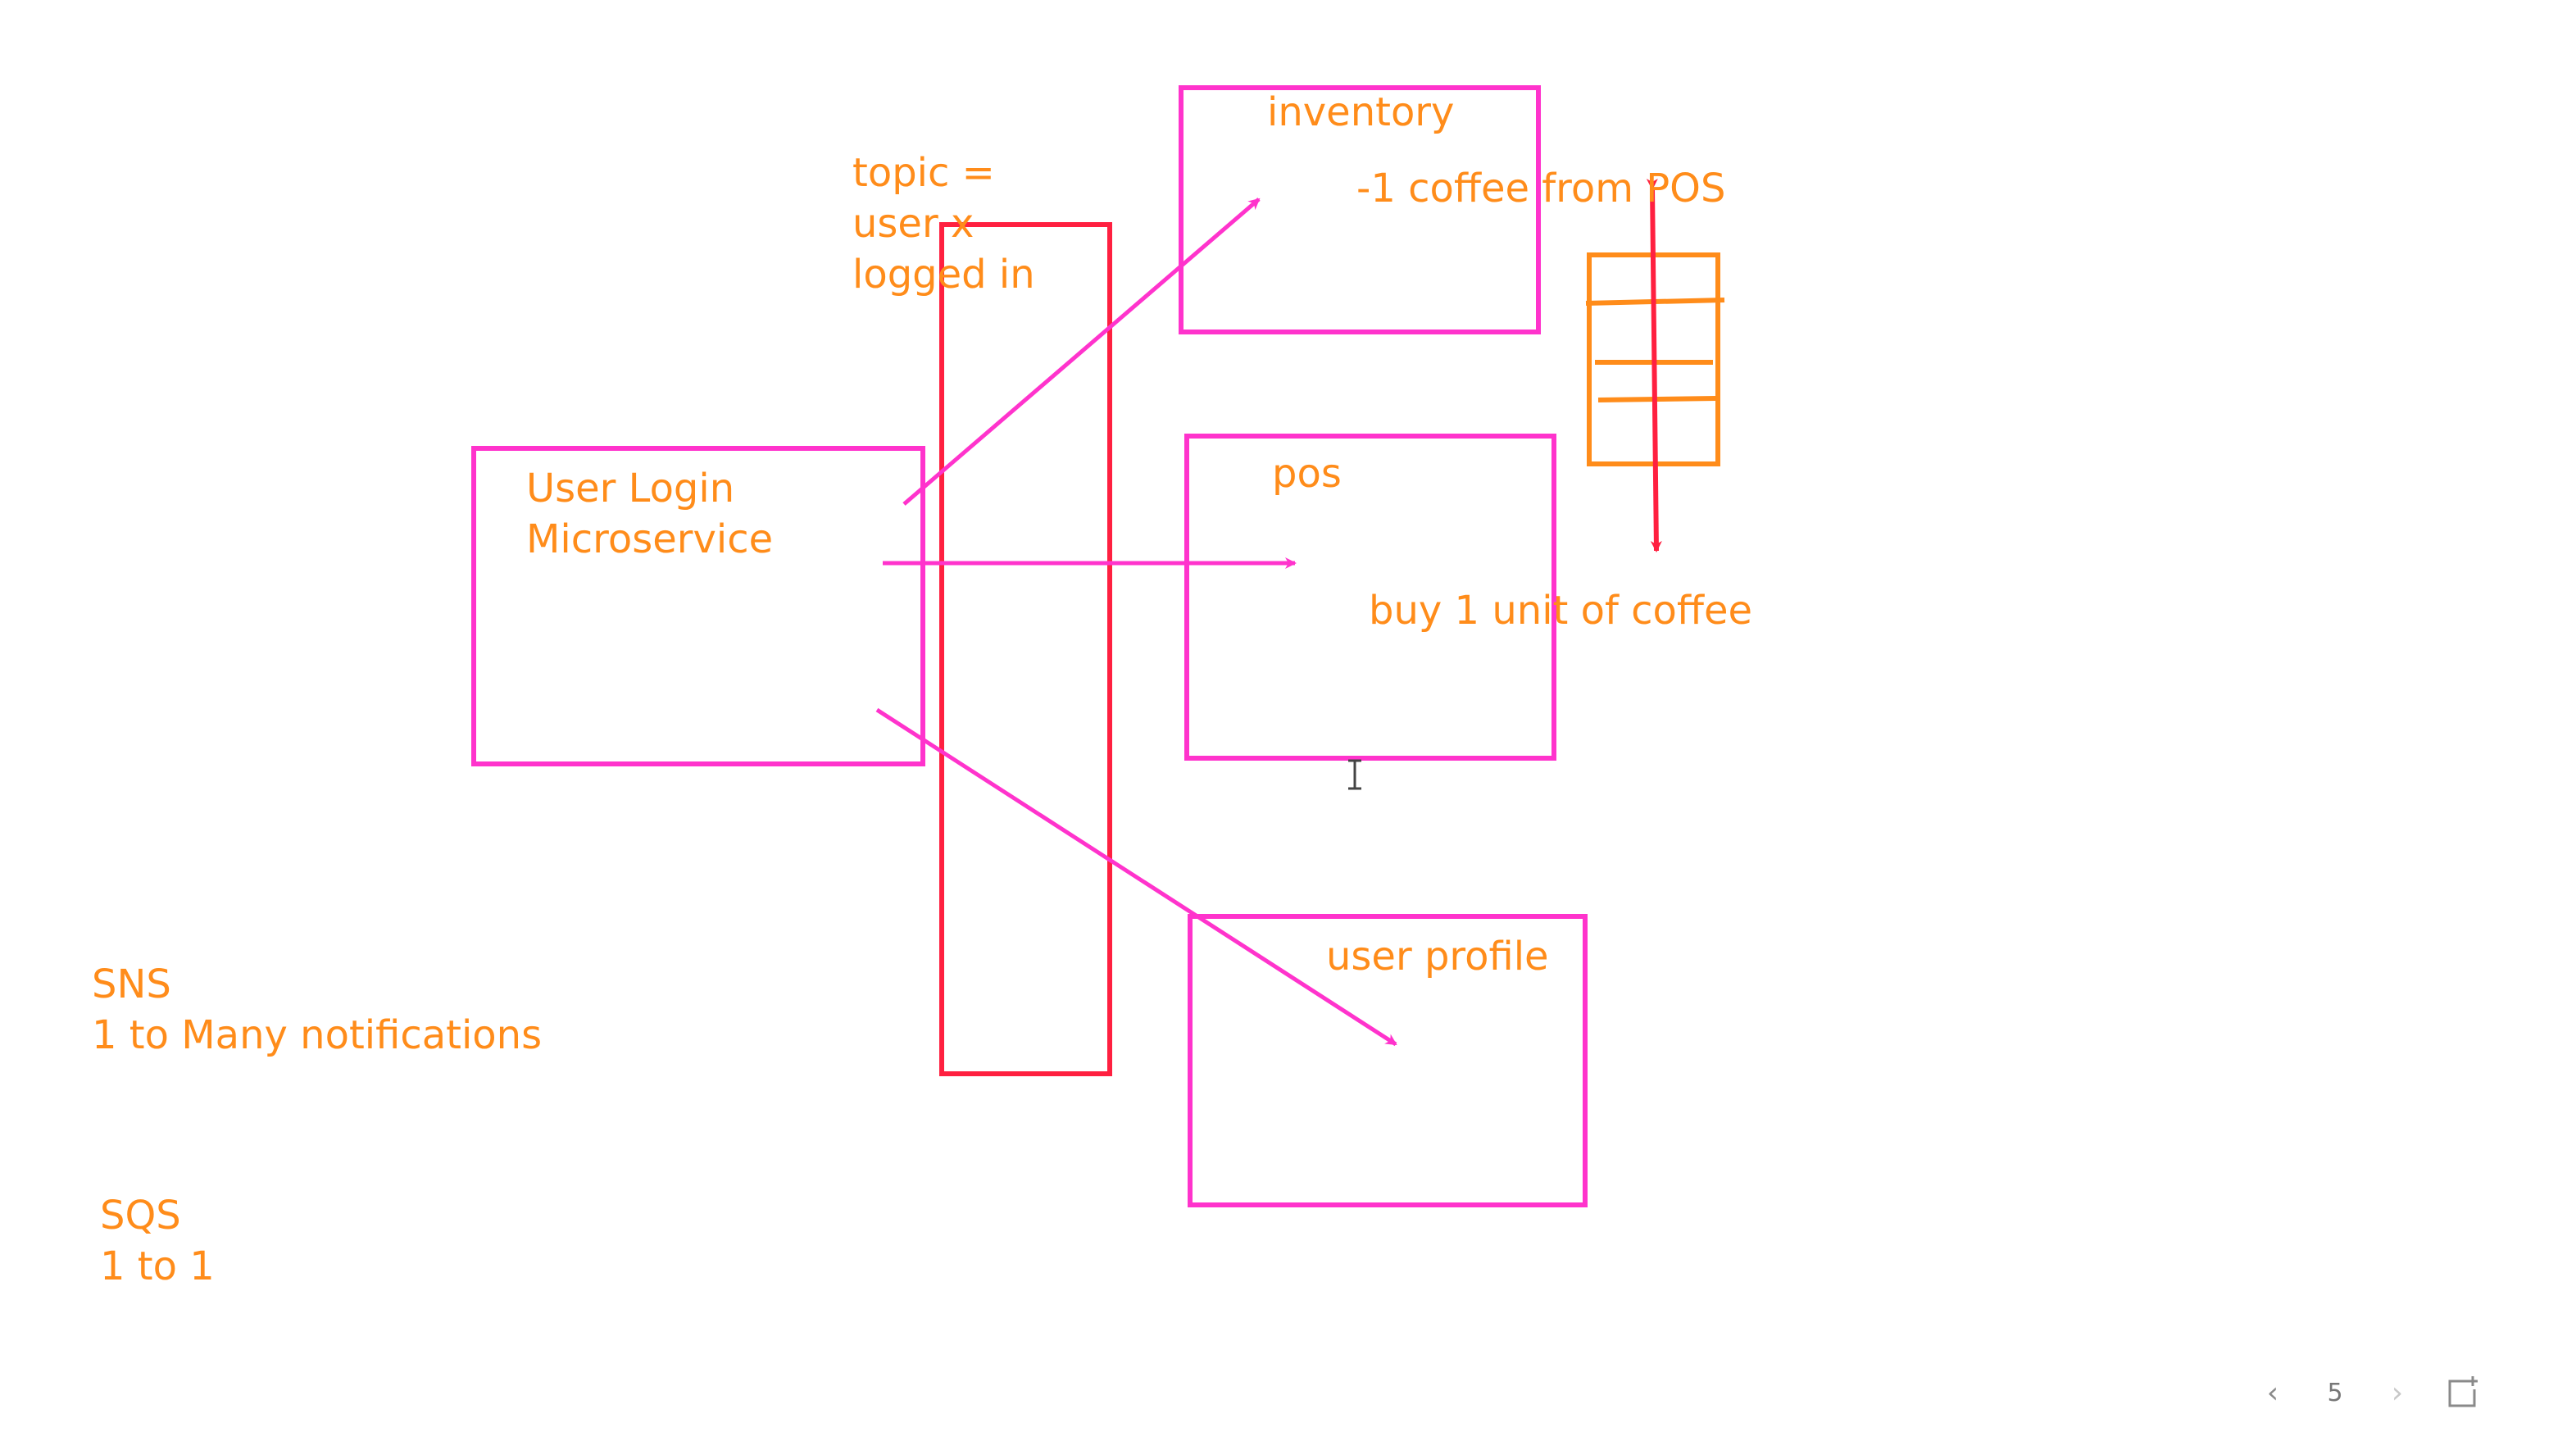  Describe the element at coordinates (698, 606) in the screenshot. I see `user-login-box` at that location.